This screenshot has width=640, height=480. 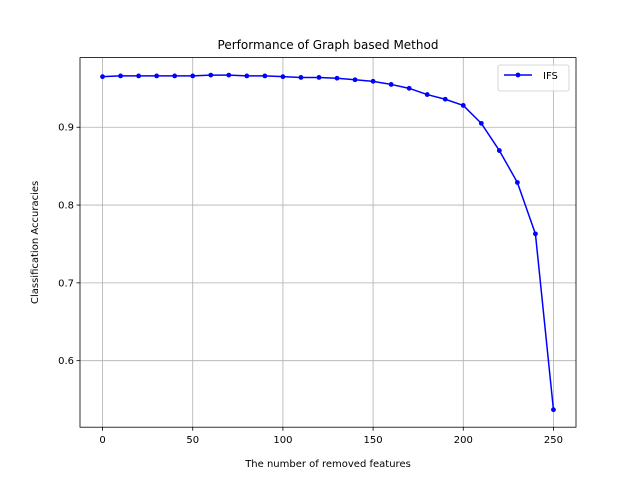 I want to click on y-tick-label: 0.6, so click(x=66, y=361).